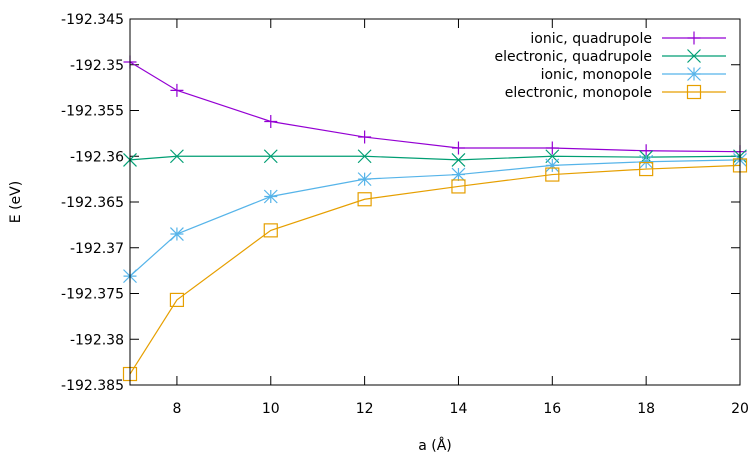  What do you see at coordinates (591, 39) in the screenshot?
I see `legend-label: ionic, quadrupole` at bounding box center [591, 39].